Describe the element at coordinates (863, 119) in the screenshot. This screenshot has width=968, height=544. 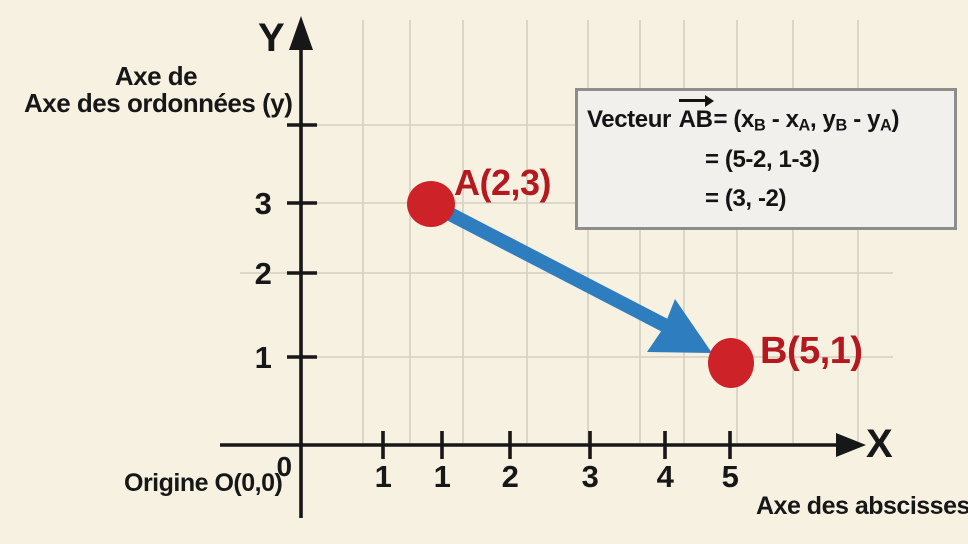
I see `formula-eq1-seg: - y` at that location.